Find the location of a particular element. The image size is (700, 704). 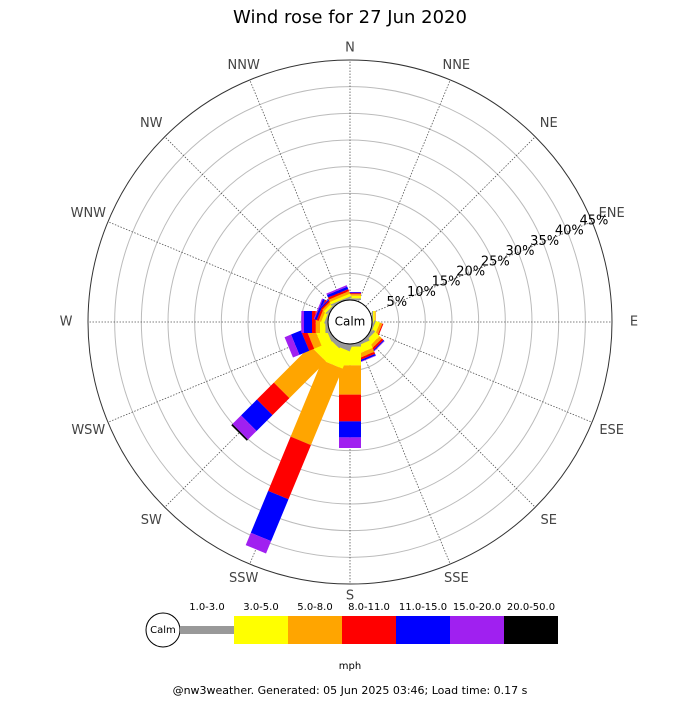

r-tick-label: 25% is located at coordinates (495, 261).